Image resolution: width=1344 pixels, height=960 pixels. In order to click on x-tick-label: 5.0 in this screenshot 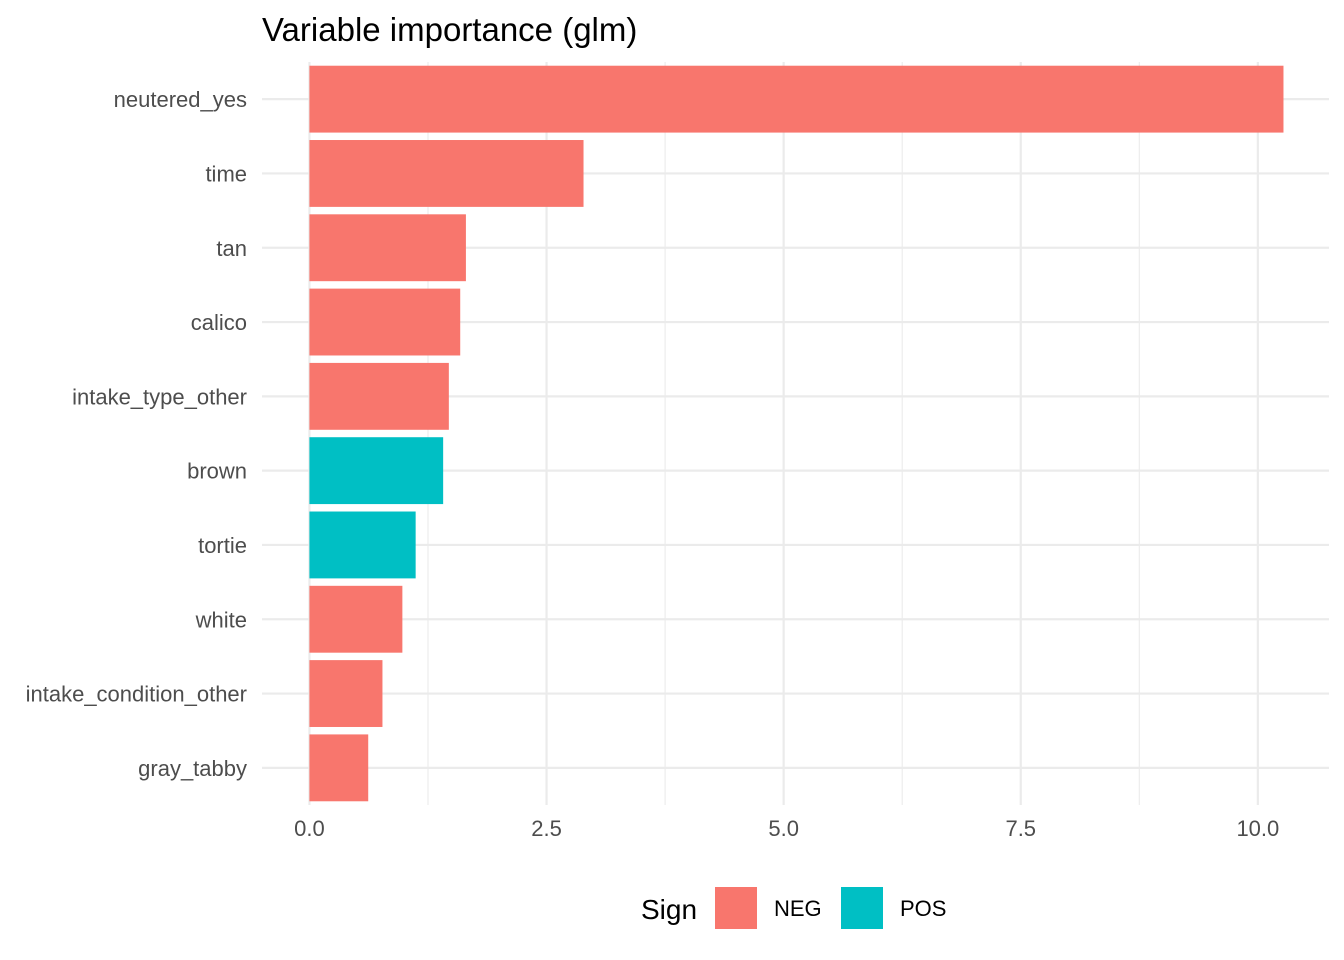, I will do `click(783, 828)`.